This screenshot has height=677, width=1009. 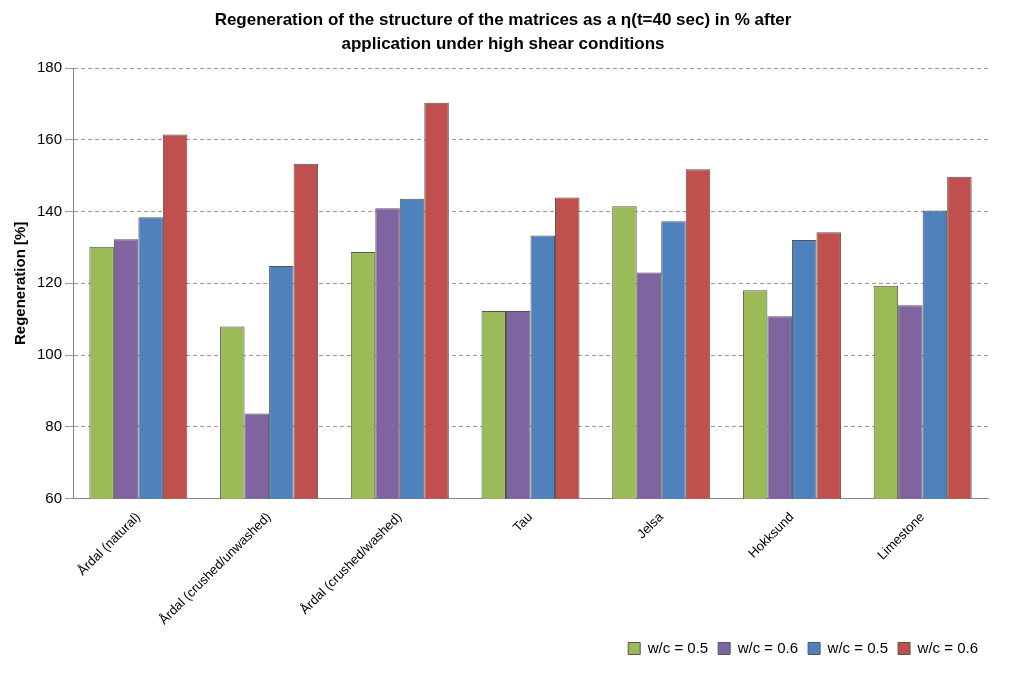 I want to click on y-tick-label: 100, so click(x=50, y=354).